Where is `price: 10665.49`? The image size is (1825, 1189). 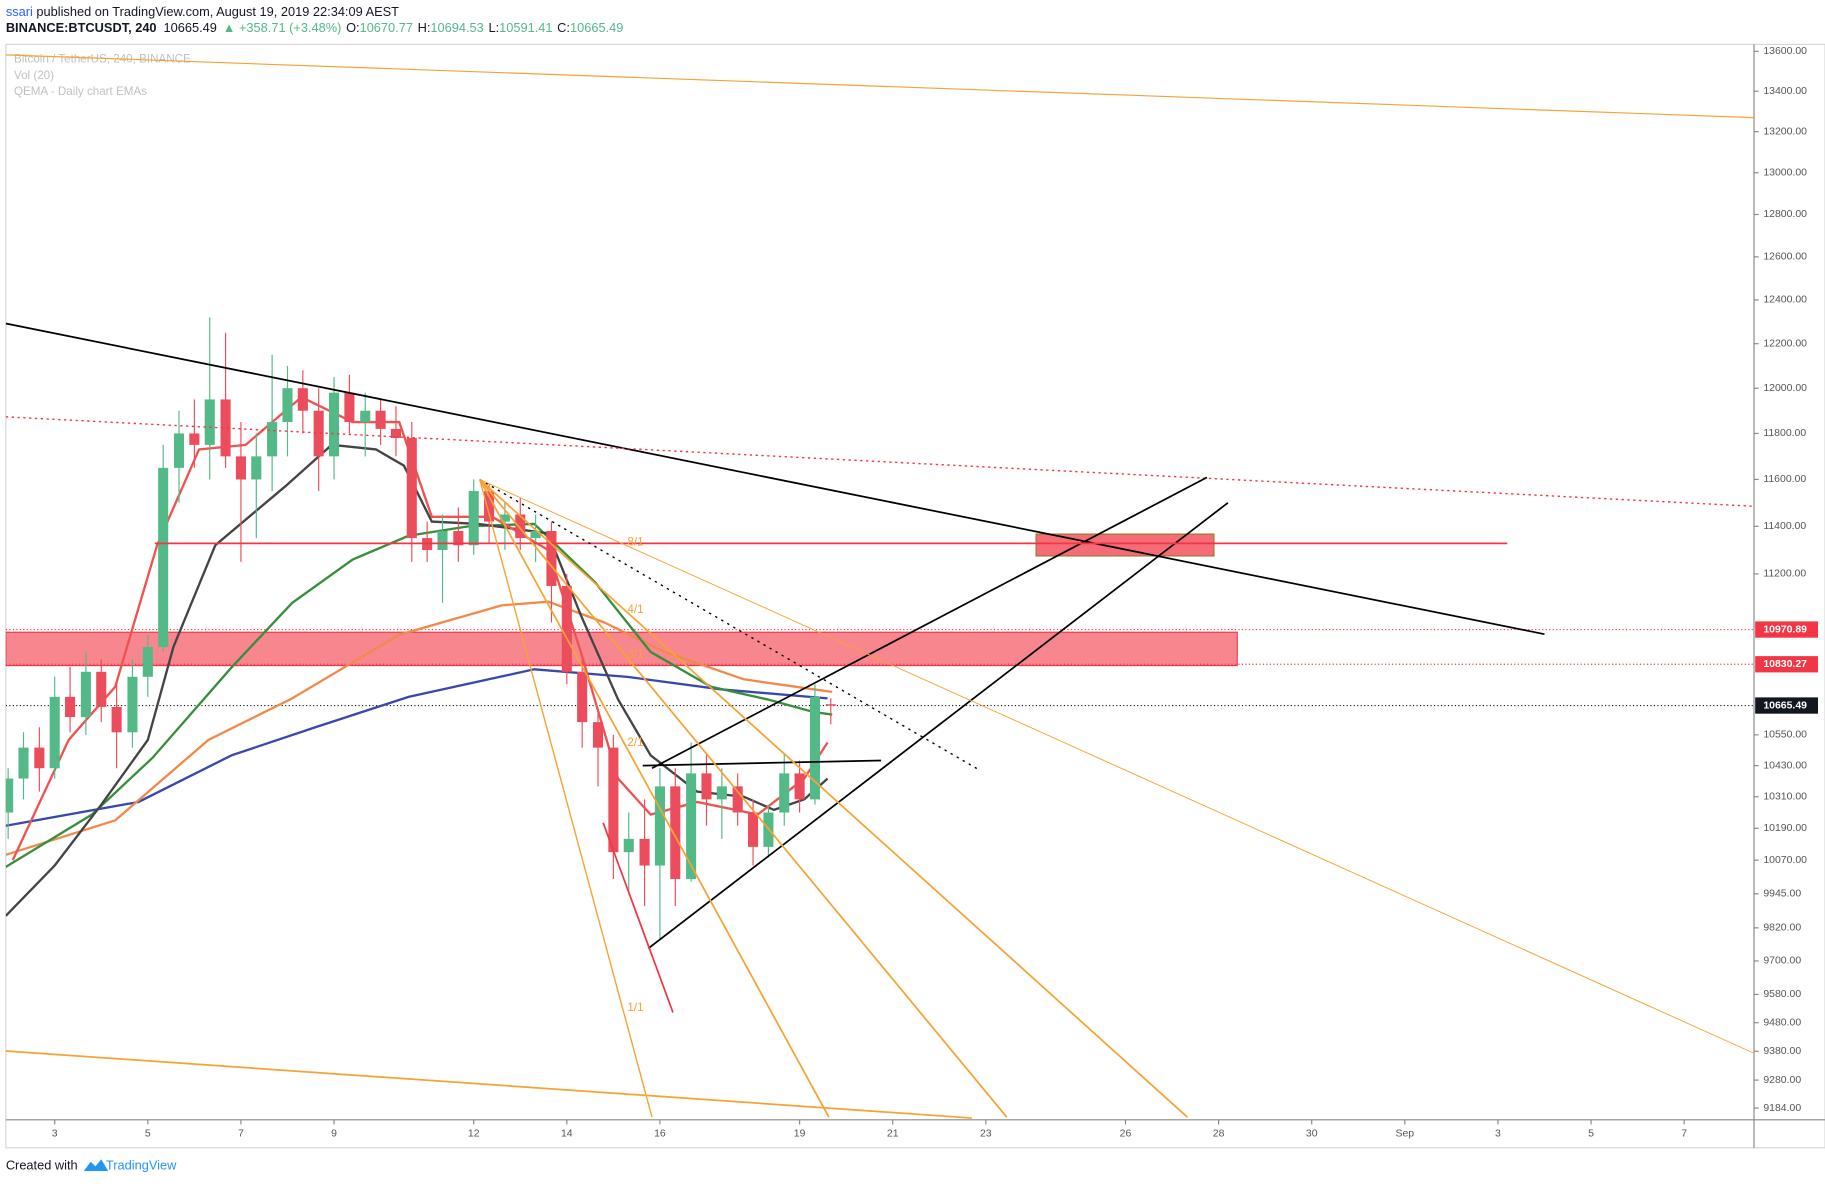 price: 10665.49 is located at coordinates (190, 28).